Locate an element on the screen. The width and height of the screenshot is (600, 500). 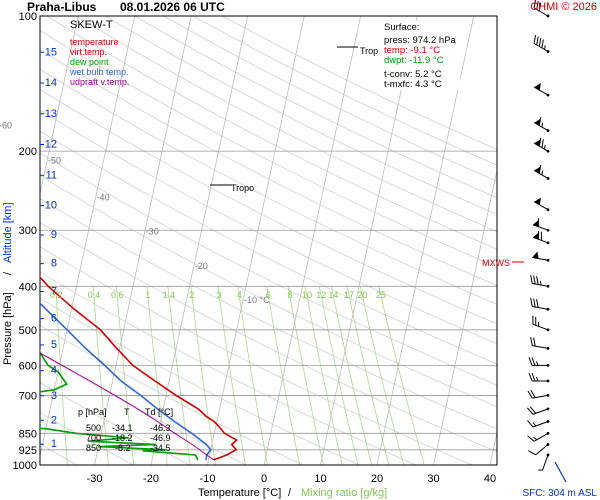
surface-tconv: t-conv: 5.2 °C is located at coordinates (413, 74).